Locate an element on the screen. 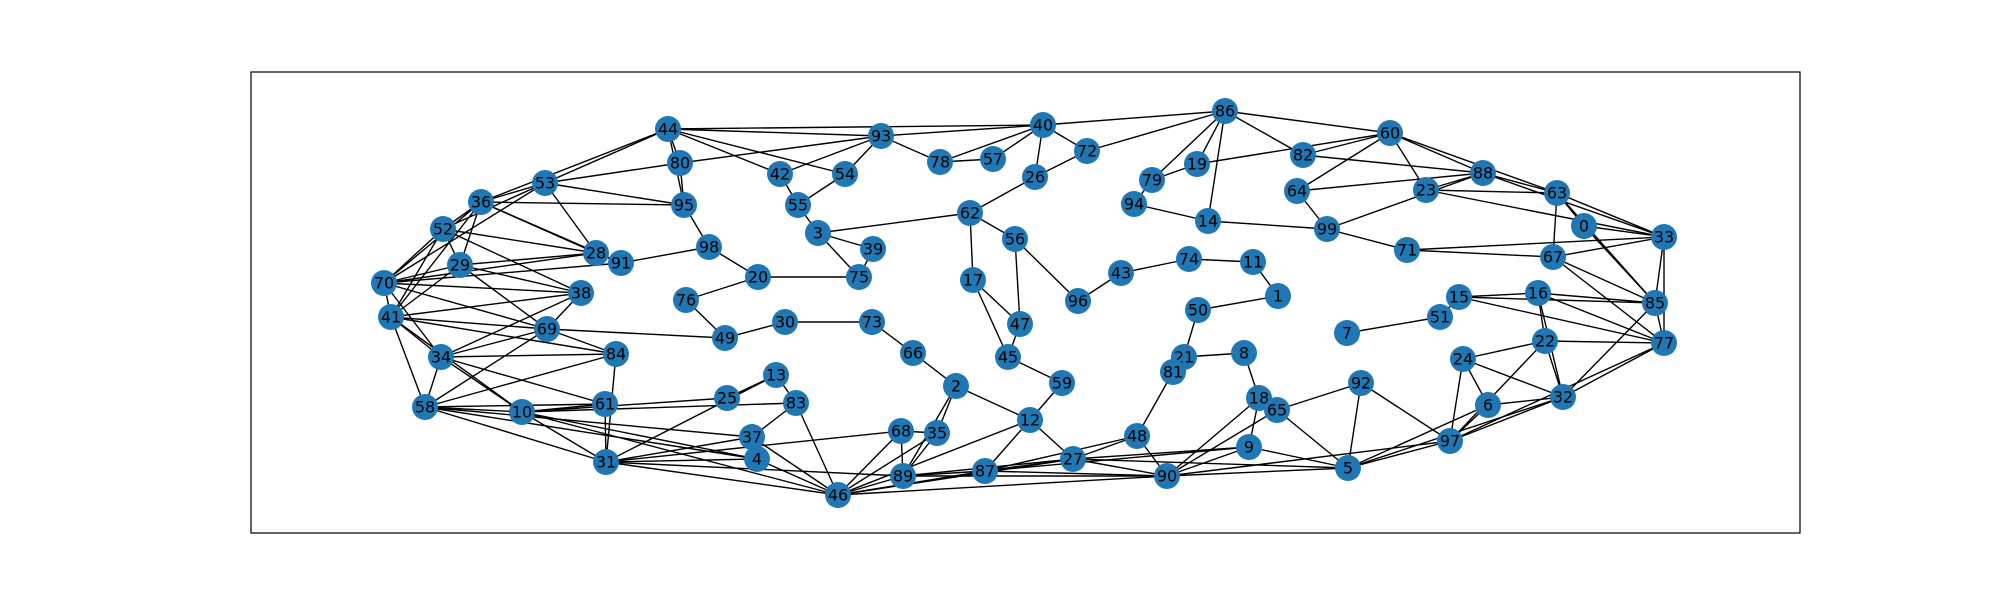 Image resolution: width=2000 pixels, height=600 pixels. node-54: 54 is located at coordinates (845, 174).